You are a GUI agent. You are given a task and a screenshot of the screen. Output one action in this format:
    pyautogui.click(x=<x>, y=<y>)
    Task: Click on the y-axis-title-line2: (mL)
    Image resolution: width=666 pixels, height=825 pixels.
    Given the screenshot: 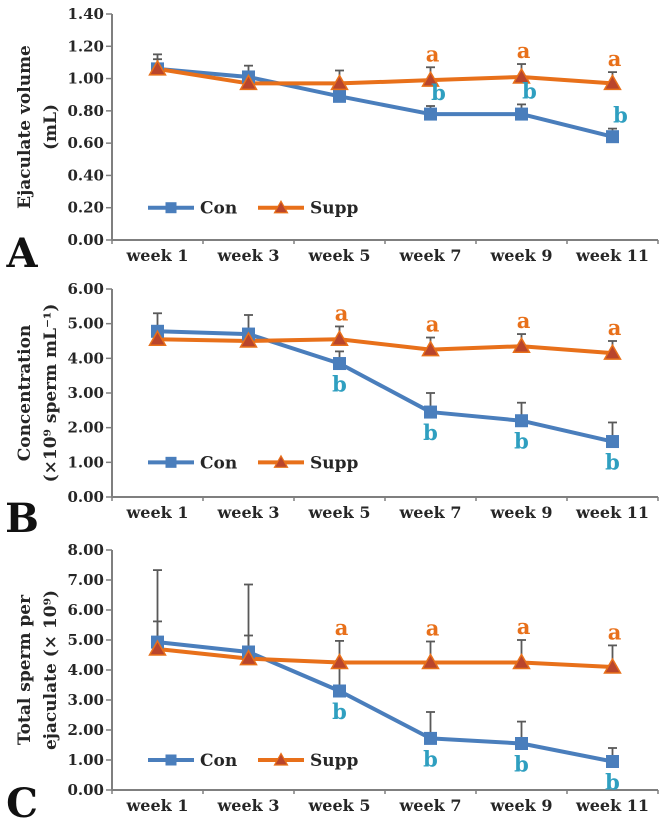 What is the action you would take?
    pyautogui.click(x=51, y=127)
    